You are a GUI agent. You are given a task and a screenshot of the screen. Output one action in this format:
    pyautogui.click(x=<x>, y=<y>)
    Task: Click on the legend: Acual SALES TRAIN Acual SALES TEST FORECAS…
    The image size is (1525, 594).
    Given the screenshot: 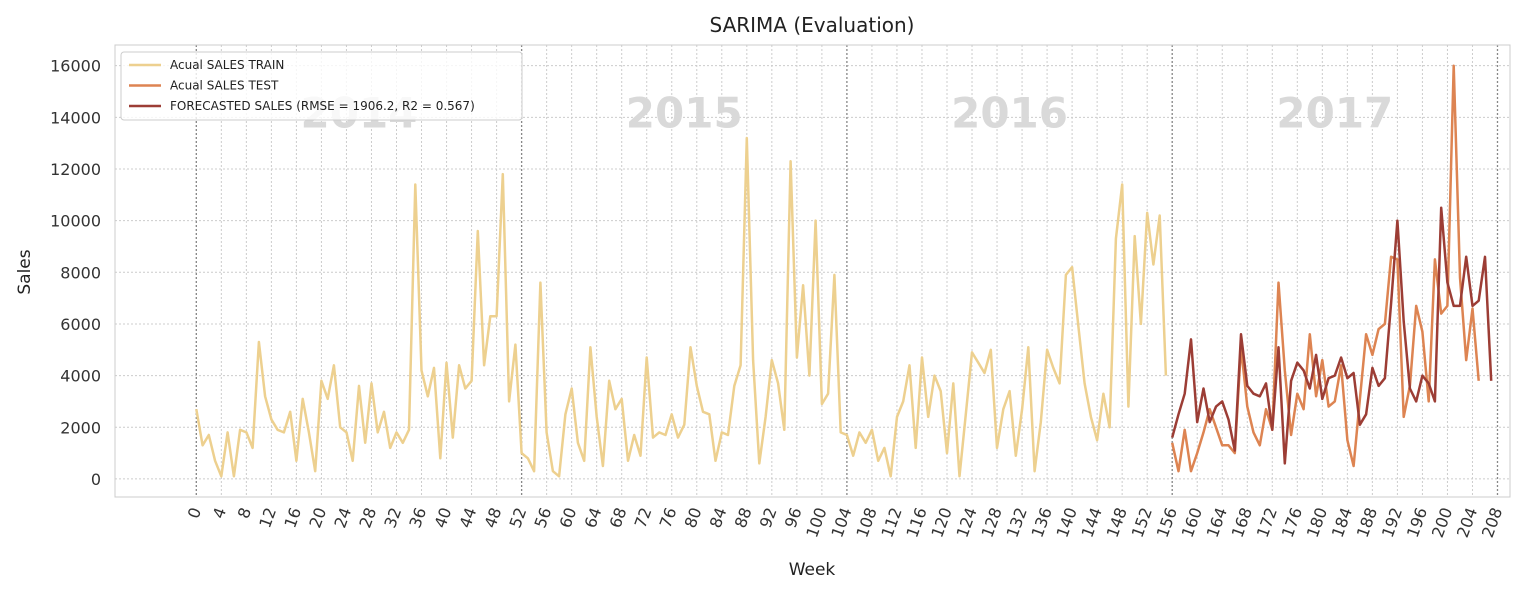 What is the action you would take?
    pyautogui.click(x=321, y=86)
    